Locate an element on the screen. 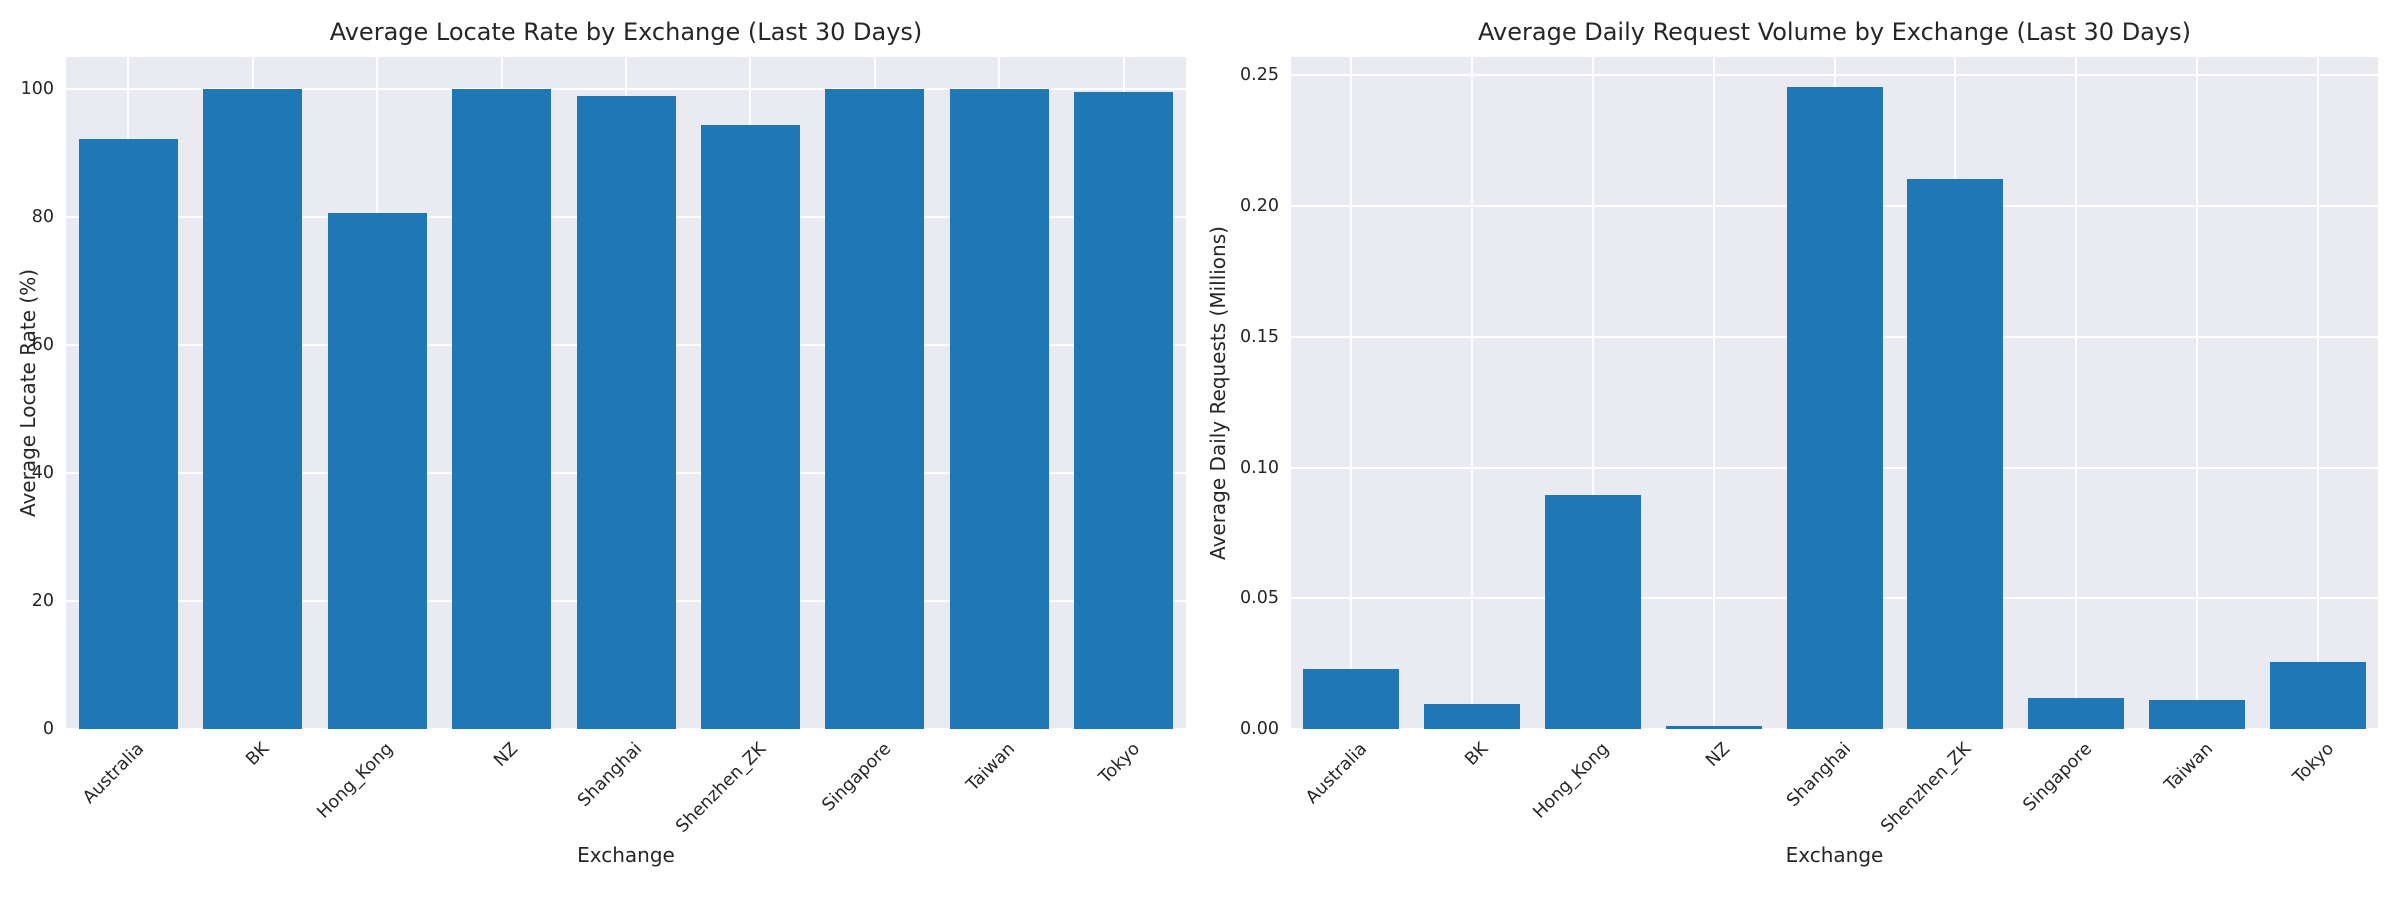  y-tick-label: 40 is located at coordinates (42, 473).